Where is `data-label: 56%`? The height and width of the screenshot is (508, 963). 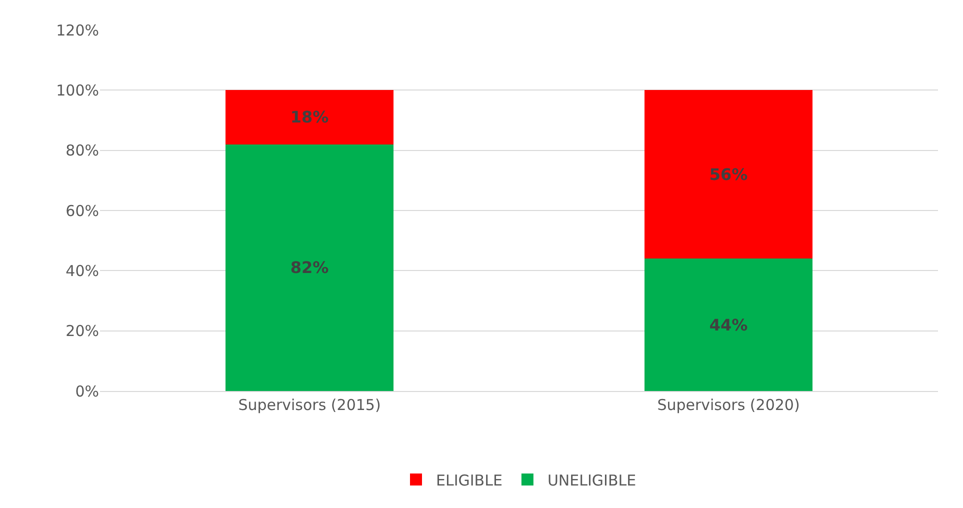 data-label: 56% is located at coordinates (728, 174).